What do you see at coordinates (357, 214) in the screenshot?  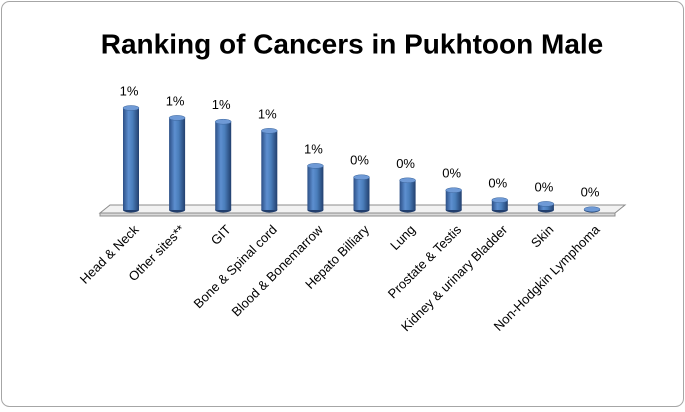 I see `floor-front` at bounding box center [357, 214].